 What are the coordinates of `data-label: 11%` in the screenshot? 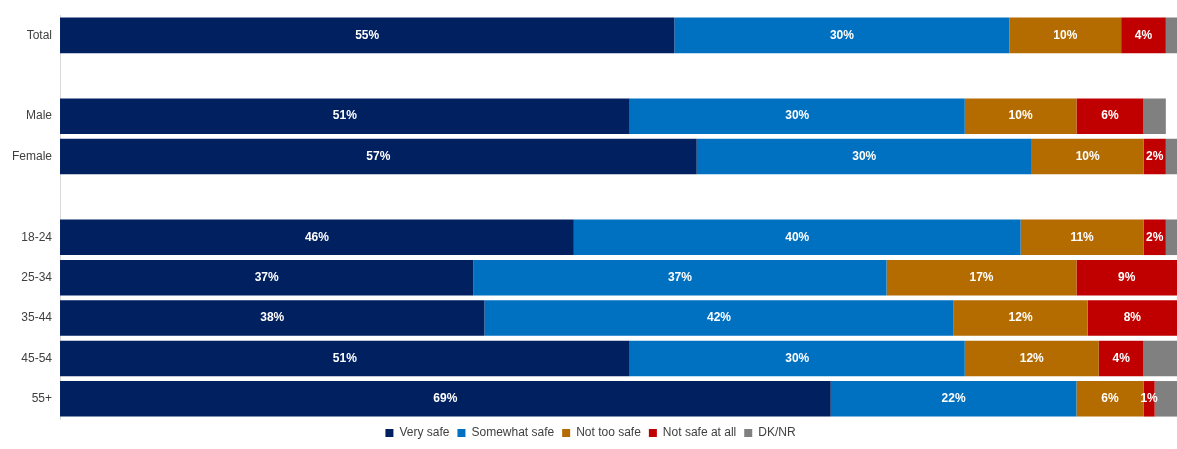 It's located at (1082, 236).